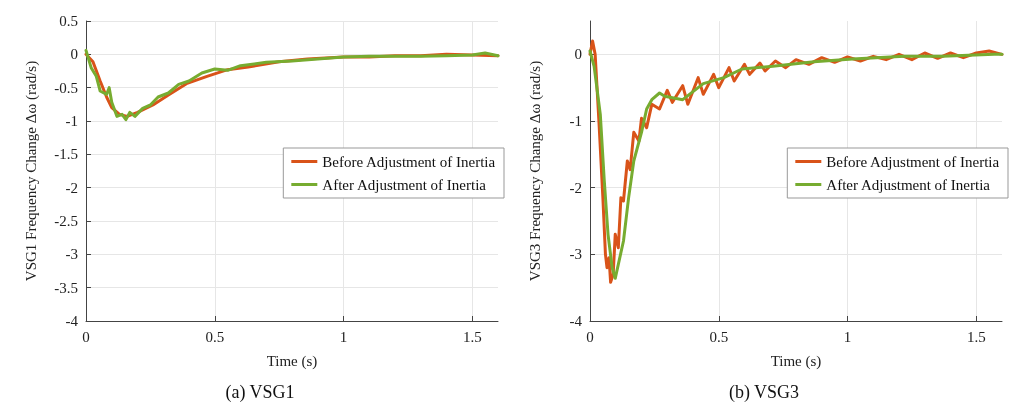 The image size is (1025, 414). I want to click on y-tick-label: -2.5, so click(66, 221).